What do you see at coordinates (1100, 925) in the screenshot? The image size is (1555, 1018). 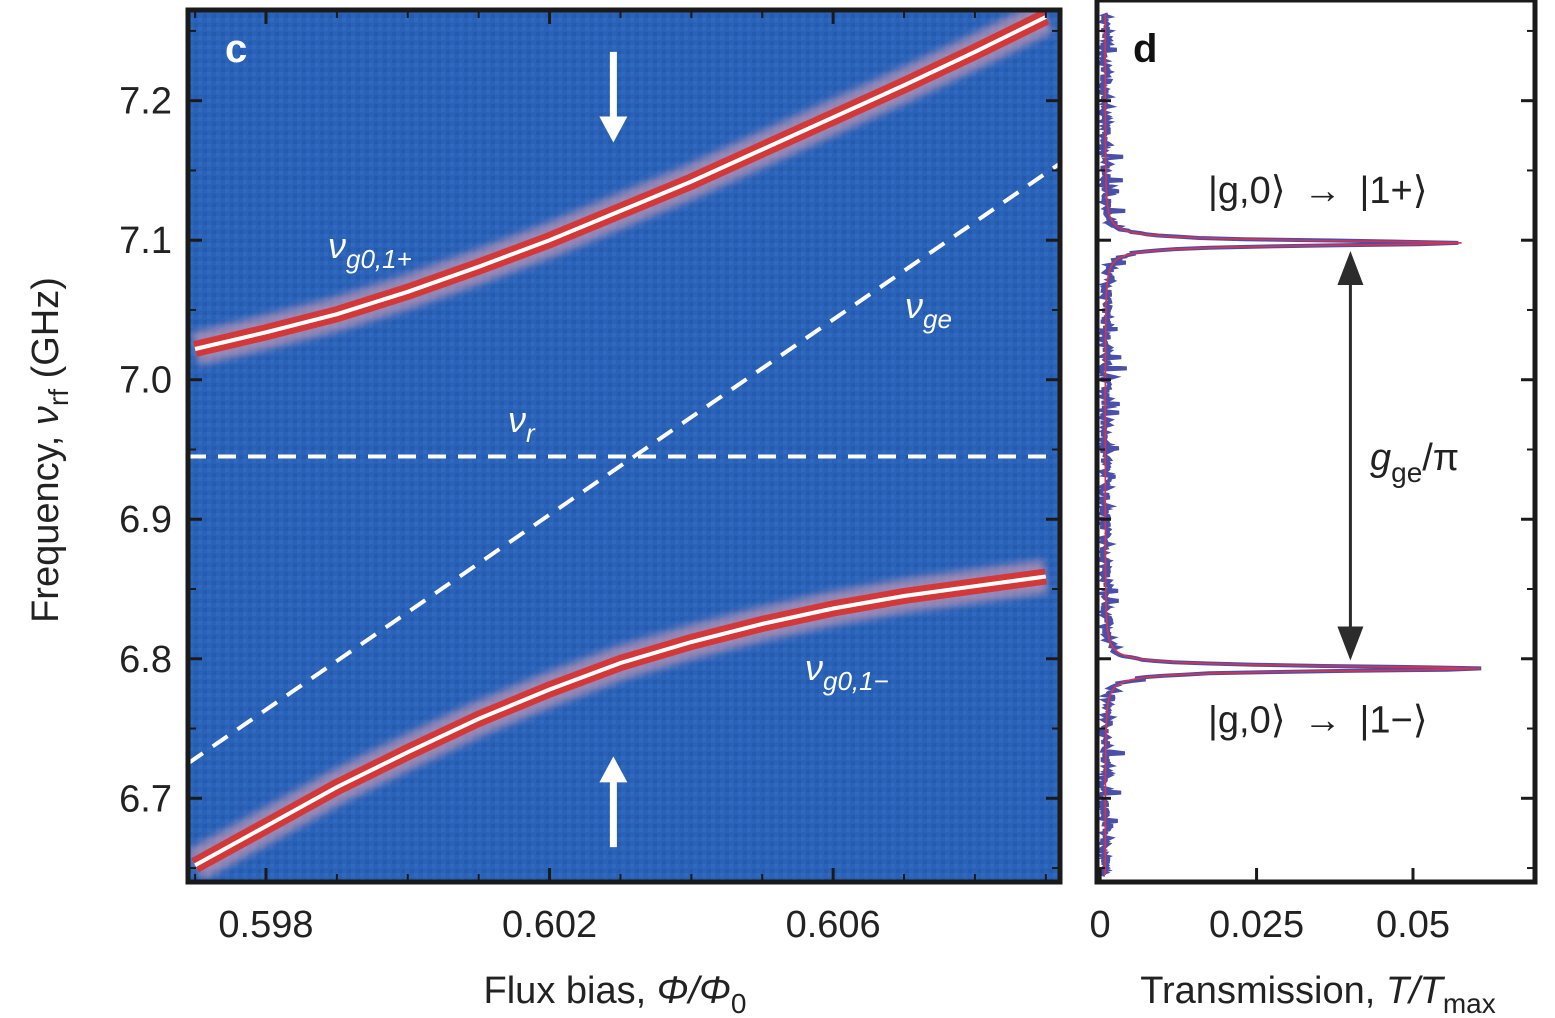 I see `x-tick-label-d-0: 0` at bounding box center [1100, 925].